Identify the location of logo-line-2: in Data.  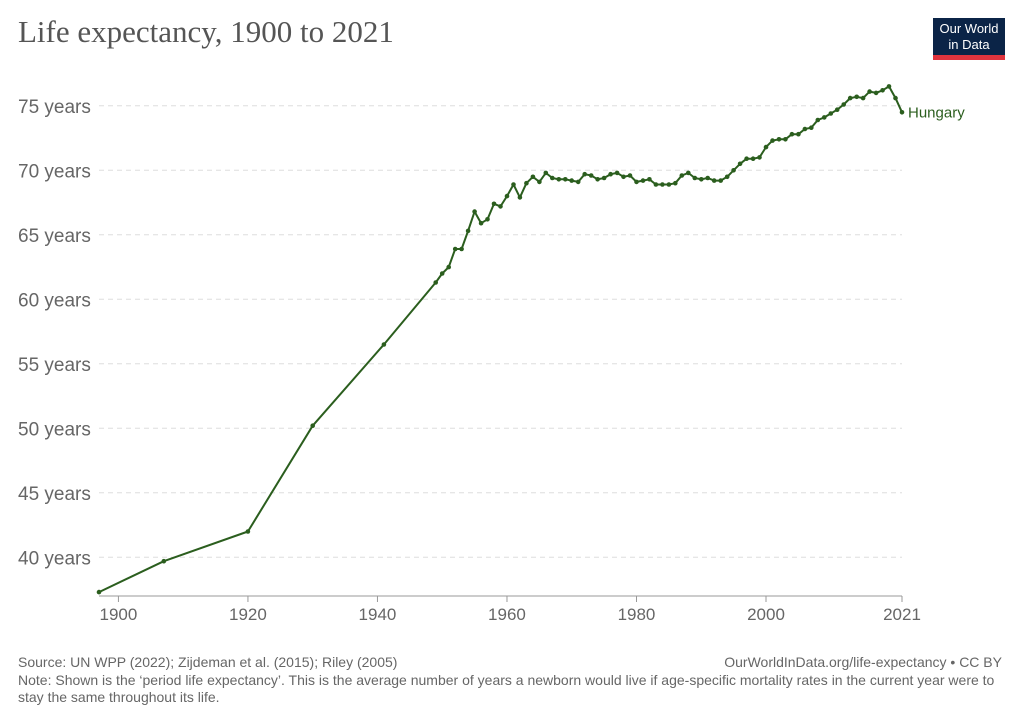
(969, 44).